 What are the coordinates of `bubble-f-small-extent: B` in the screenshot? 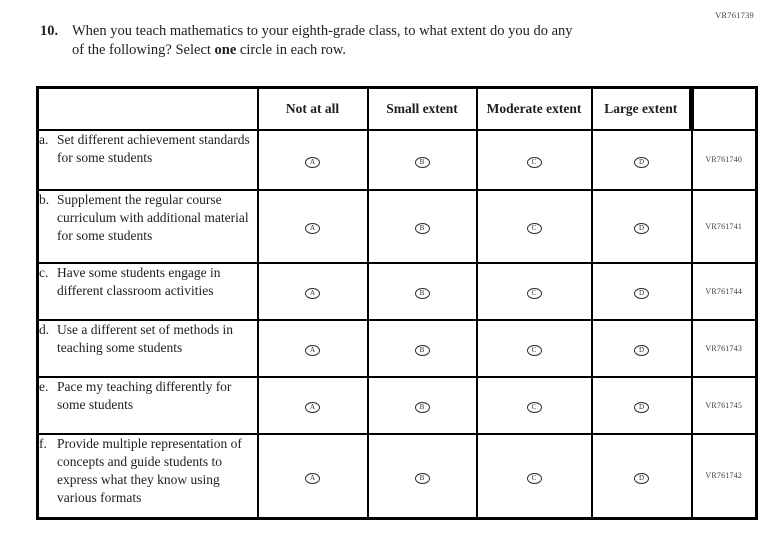 It's located at (422, 478).